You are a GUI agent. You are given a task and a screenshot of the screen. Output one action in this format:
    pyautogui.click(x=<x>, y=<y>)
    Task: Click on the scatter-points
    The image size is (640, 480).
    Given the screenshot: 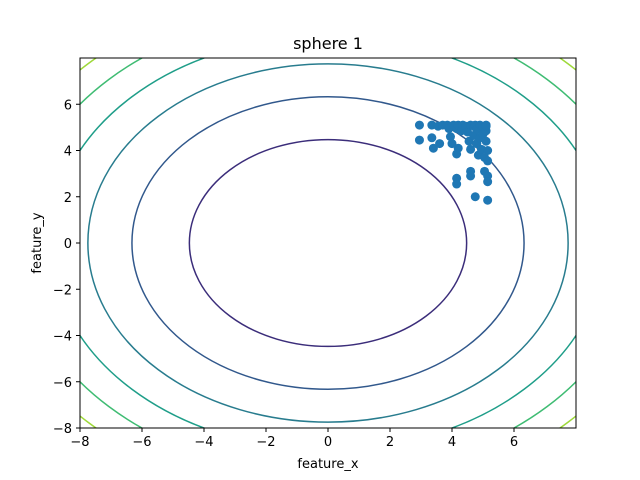 What is the action you would take?
    pyautogui.click(x=453, y=162)
    